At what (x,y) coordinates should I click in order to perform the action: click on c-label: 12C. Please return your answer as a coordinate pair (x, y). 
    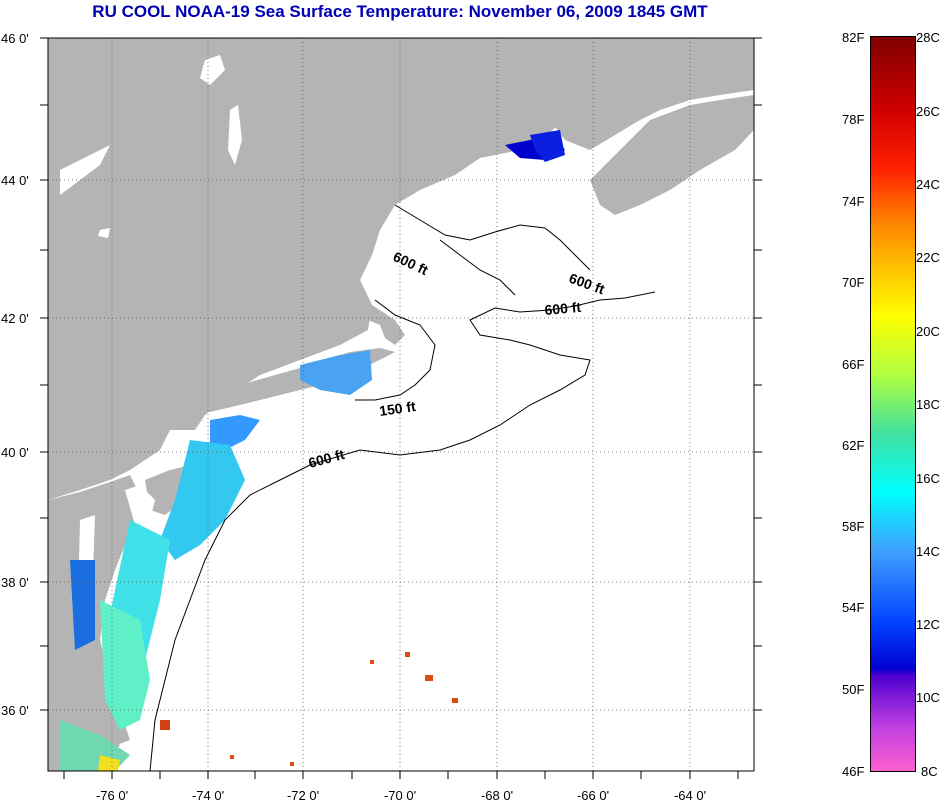
    Looking at the image, I should click on (928, 624).